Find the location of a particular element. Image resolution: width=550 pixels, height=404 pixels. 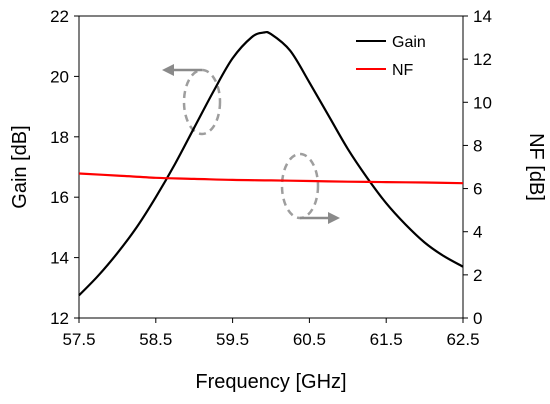

x-tick-label: 57.5 is located at coordinates (78, 339).